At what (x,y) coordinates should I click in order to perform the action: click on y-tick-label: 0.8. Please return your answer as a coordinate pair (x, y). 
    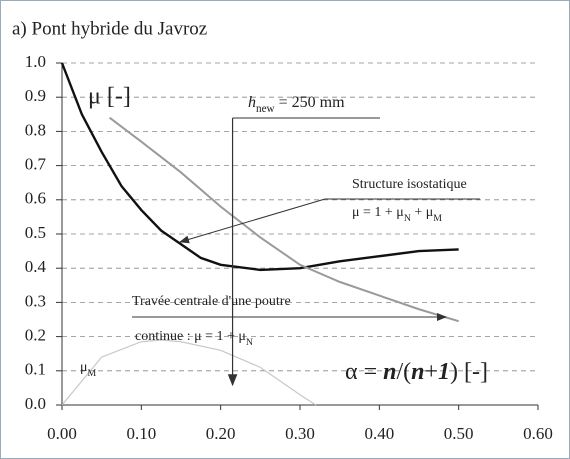
    Looking at the image, I should click on (35, 129).